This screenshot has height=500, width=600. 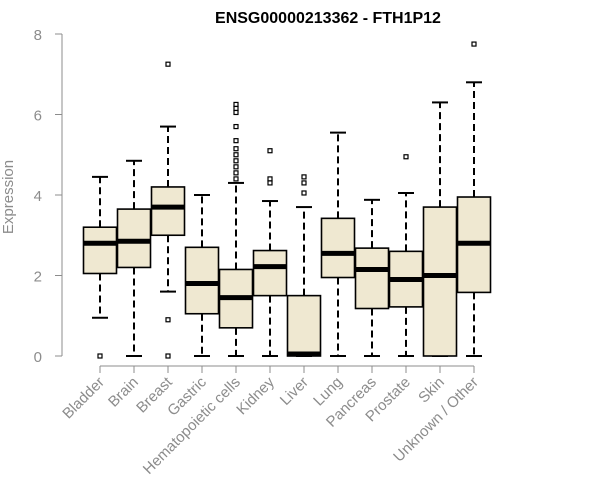 What do you see at coordinates (328, 18) in the screenshot?
I see `chart-title: ENSG00000213362 - FTH1P12` at bounding box center [328, 18].